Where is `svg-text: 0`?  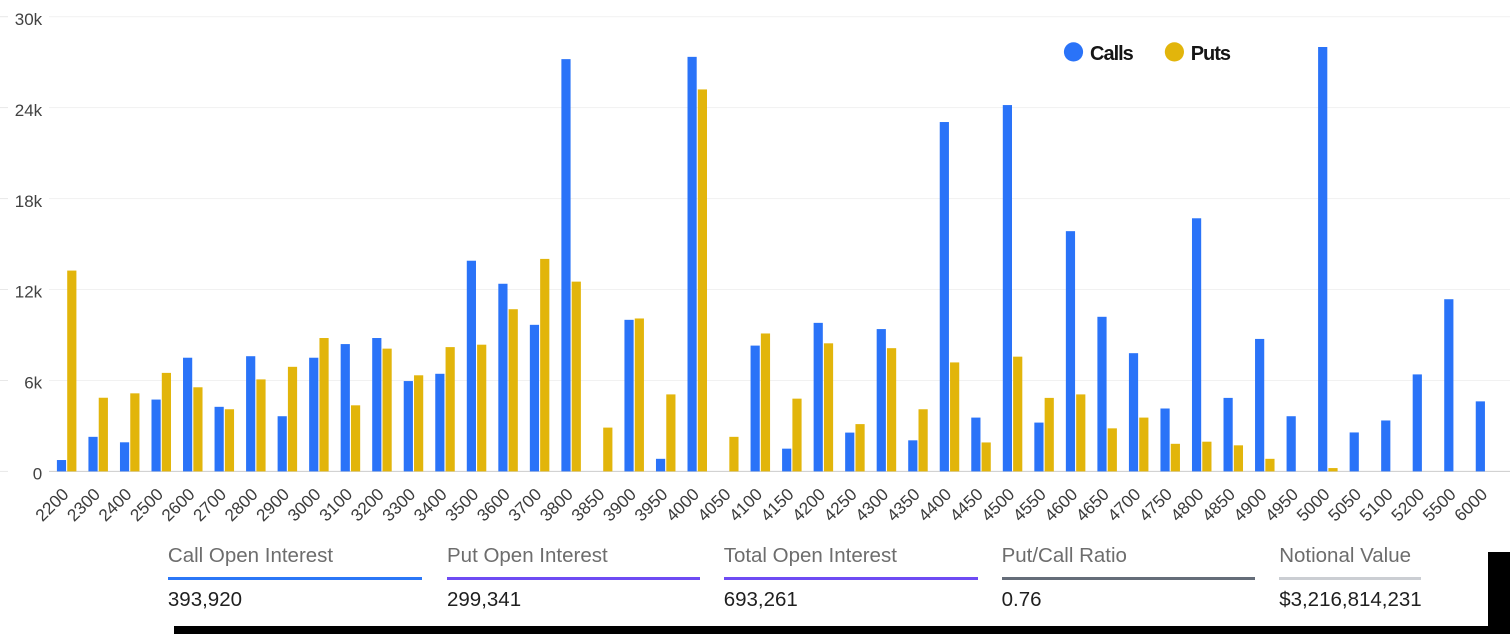 svg-text: 0 is located at coordinates (37, 474).